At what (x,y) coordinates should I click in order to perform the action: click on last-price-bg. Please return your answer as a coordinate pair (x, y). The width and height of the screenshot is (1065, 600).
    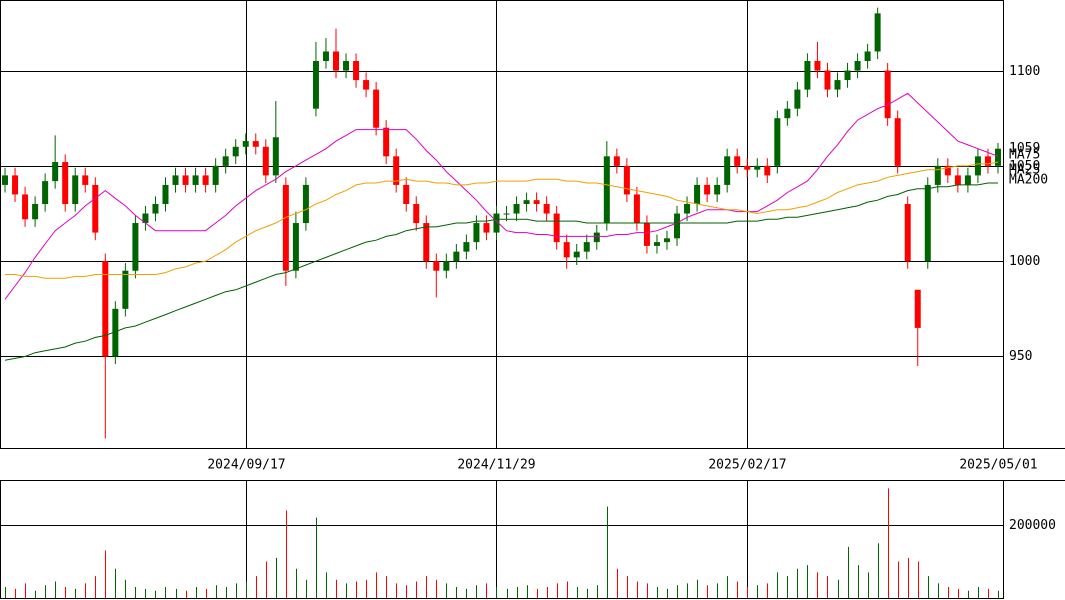
    Looking at the image, I should click on (1027, 148).